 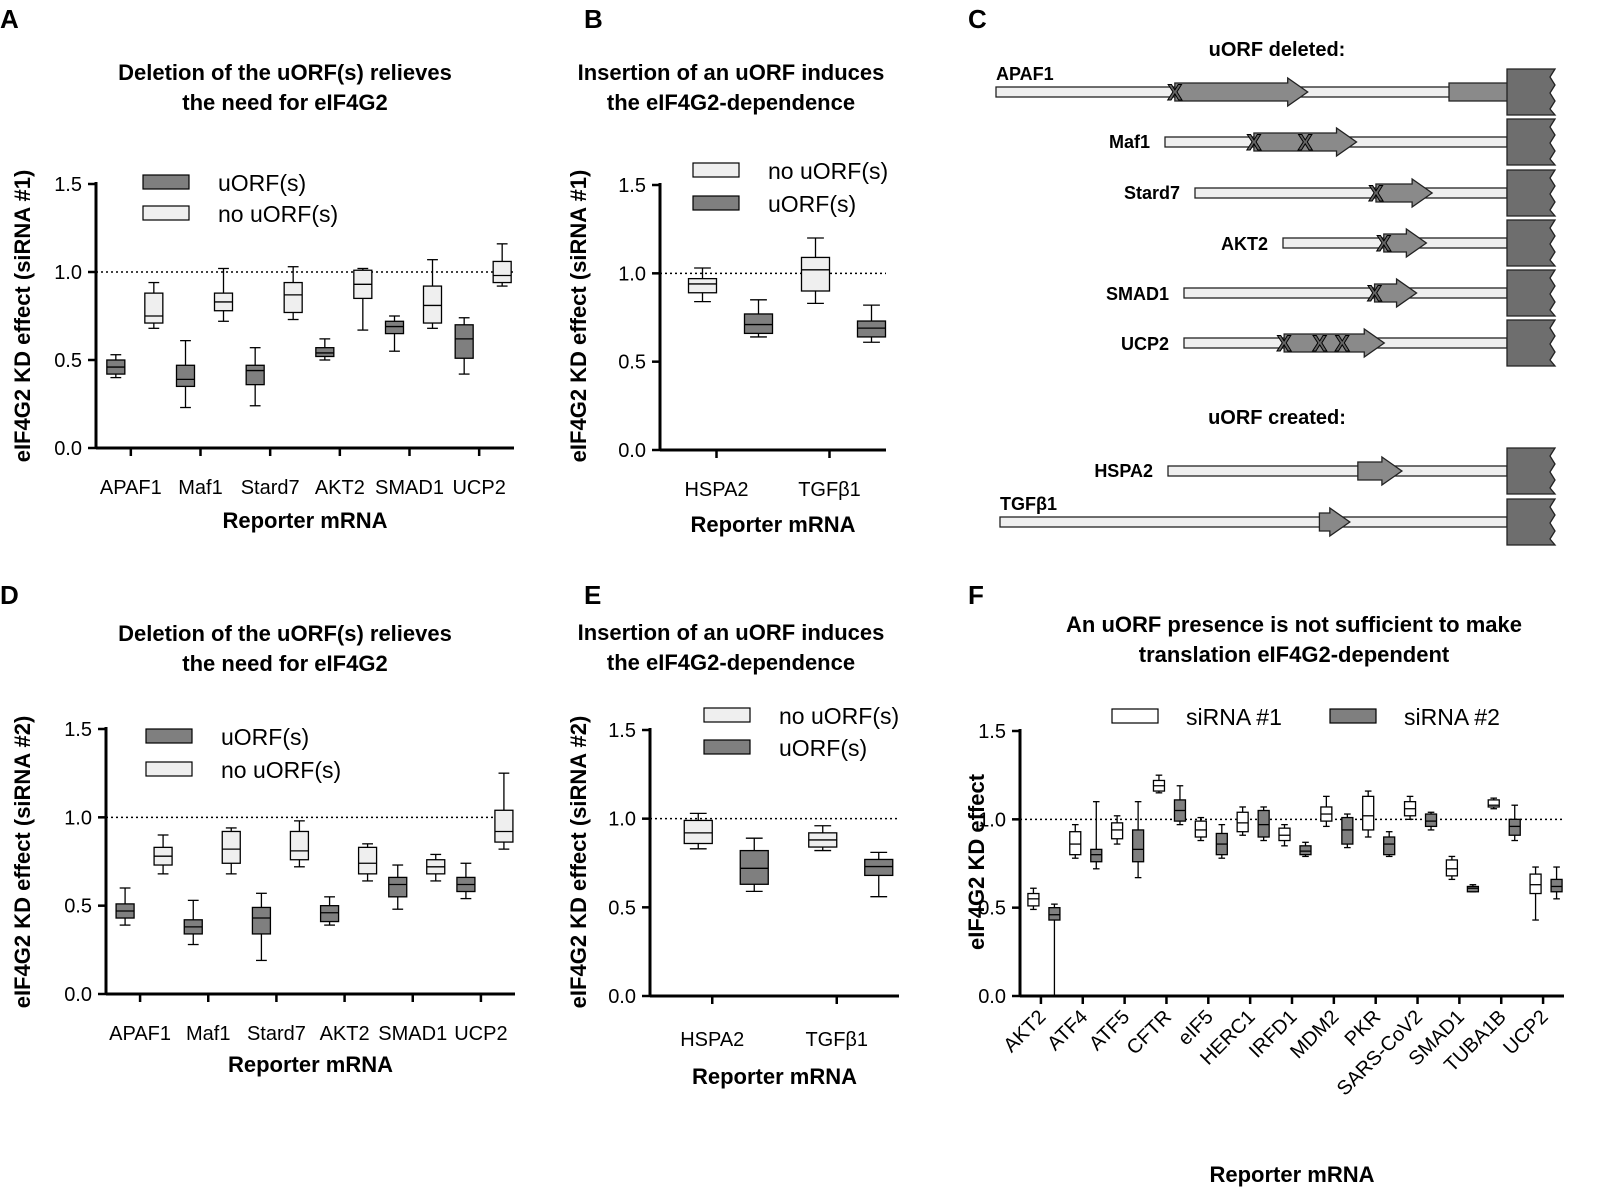 I want to click on x-tick-label: ATF4, so click(x=1067, y=1030).